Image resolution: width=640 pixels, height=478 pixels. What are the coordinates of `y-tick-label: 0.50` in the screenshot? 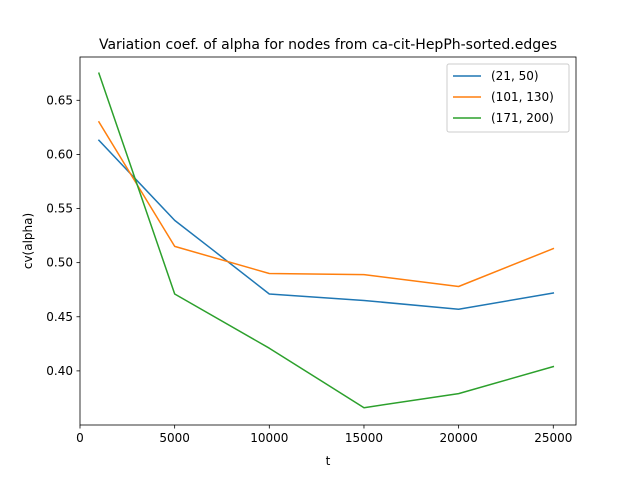 It's located at (59, 263).